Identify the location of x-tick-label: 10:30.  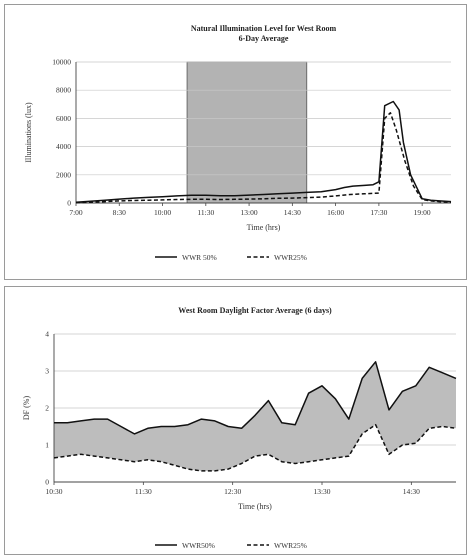
(53, 491).